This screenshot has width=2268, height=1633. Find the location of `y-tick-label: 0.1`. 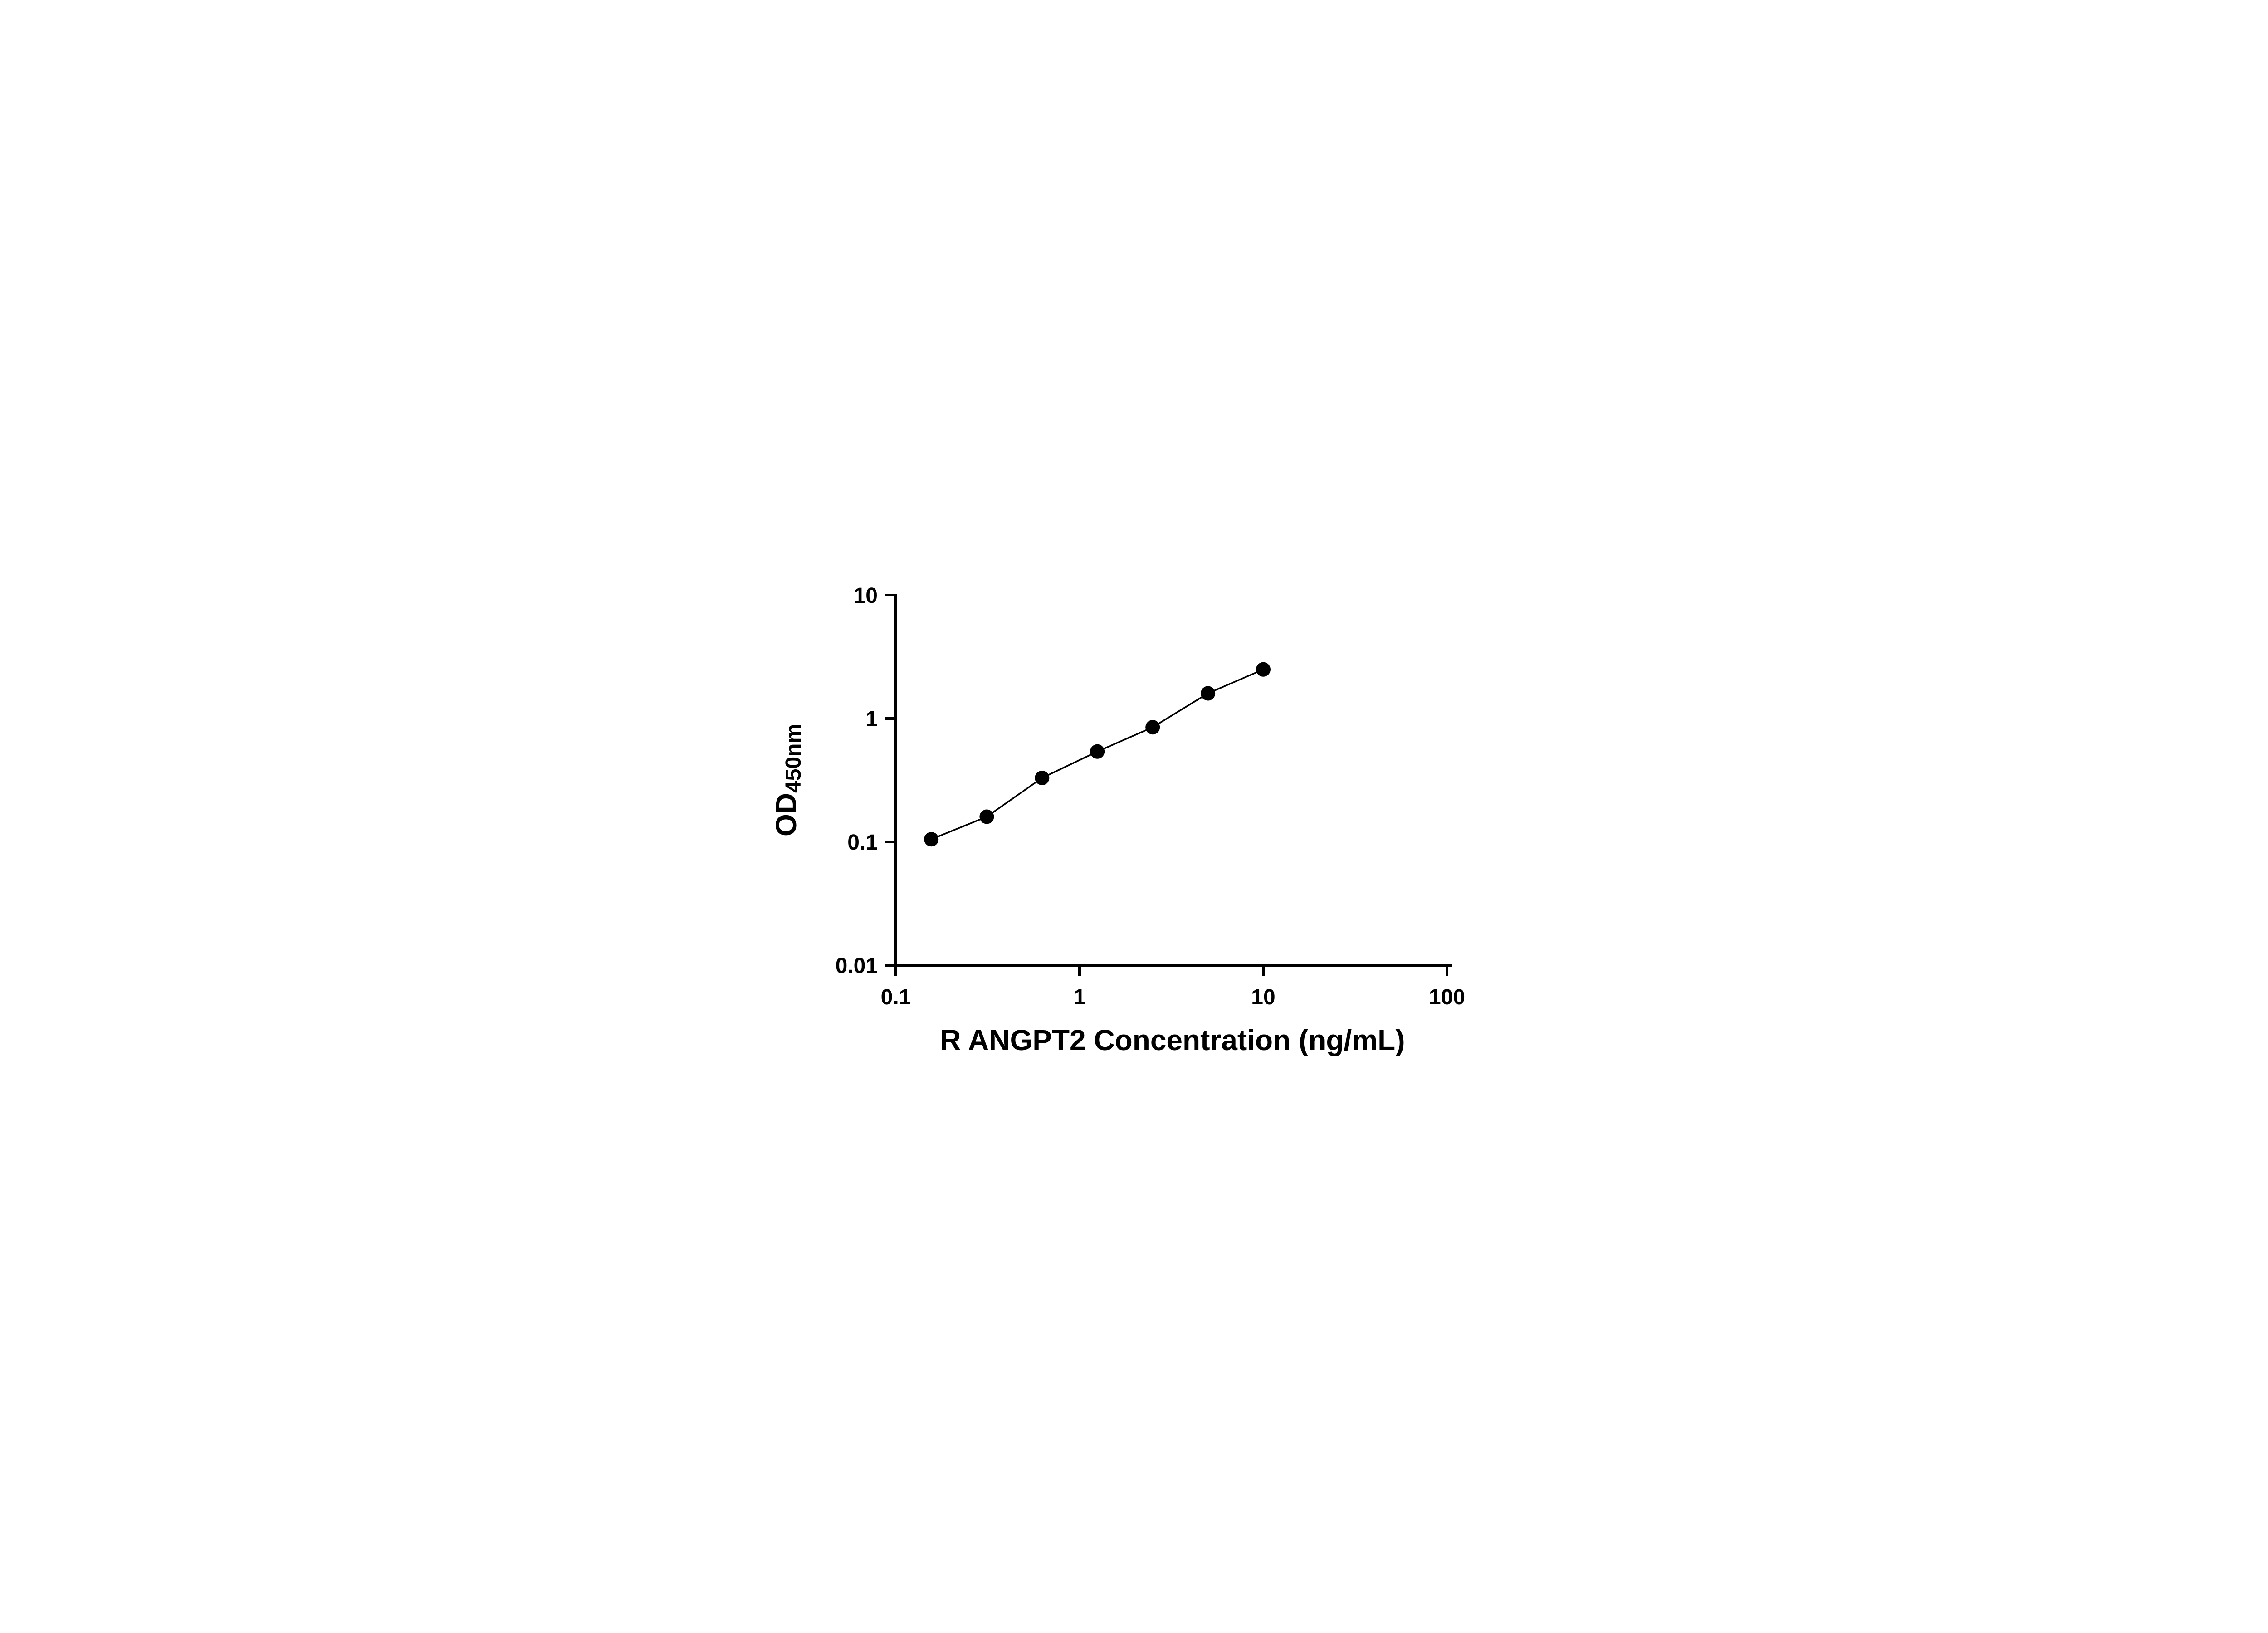

y-tick-label: 0.1 is located at coordinates (863, 843).